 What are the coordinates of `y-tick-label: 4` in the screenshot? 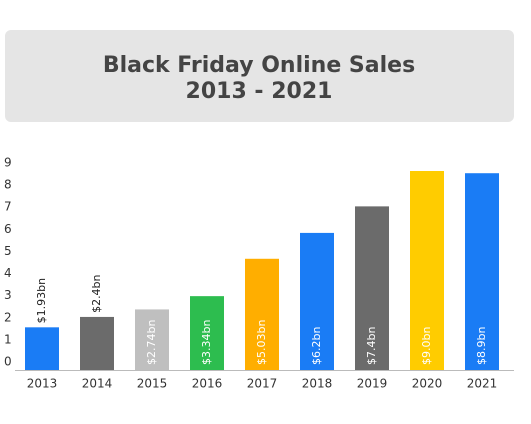 It's located at (8, 273).